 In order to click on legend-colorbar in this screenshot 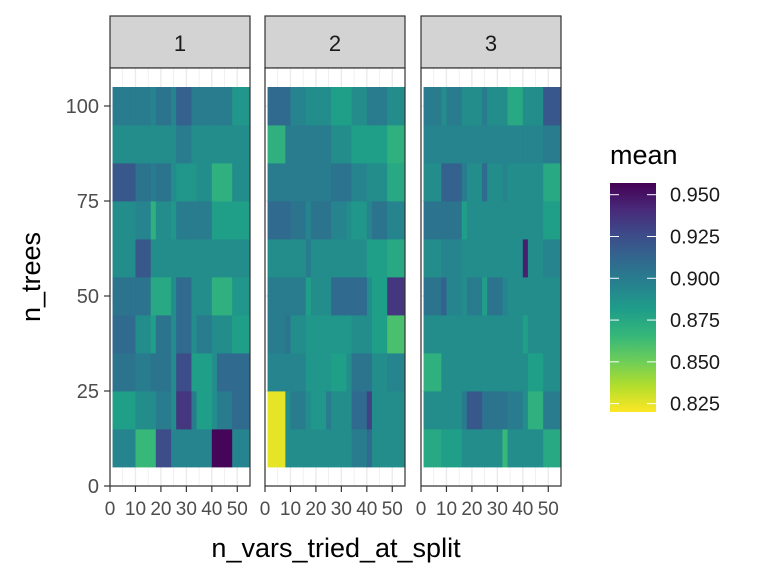, I will do `click(633, 297)`.